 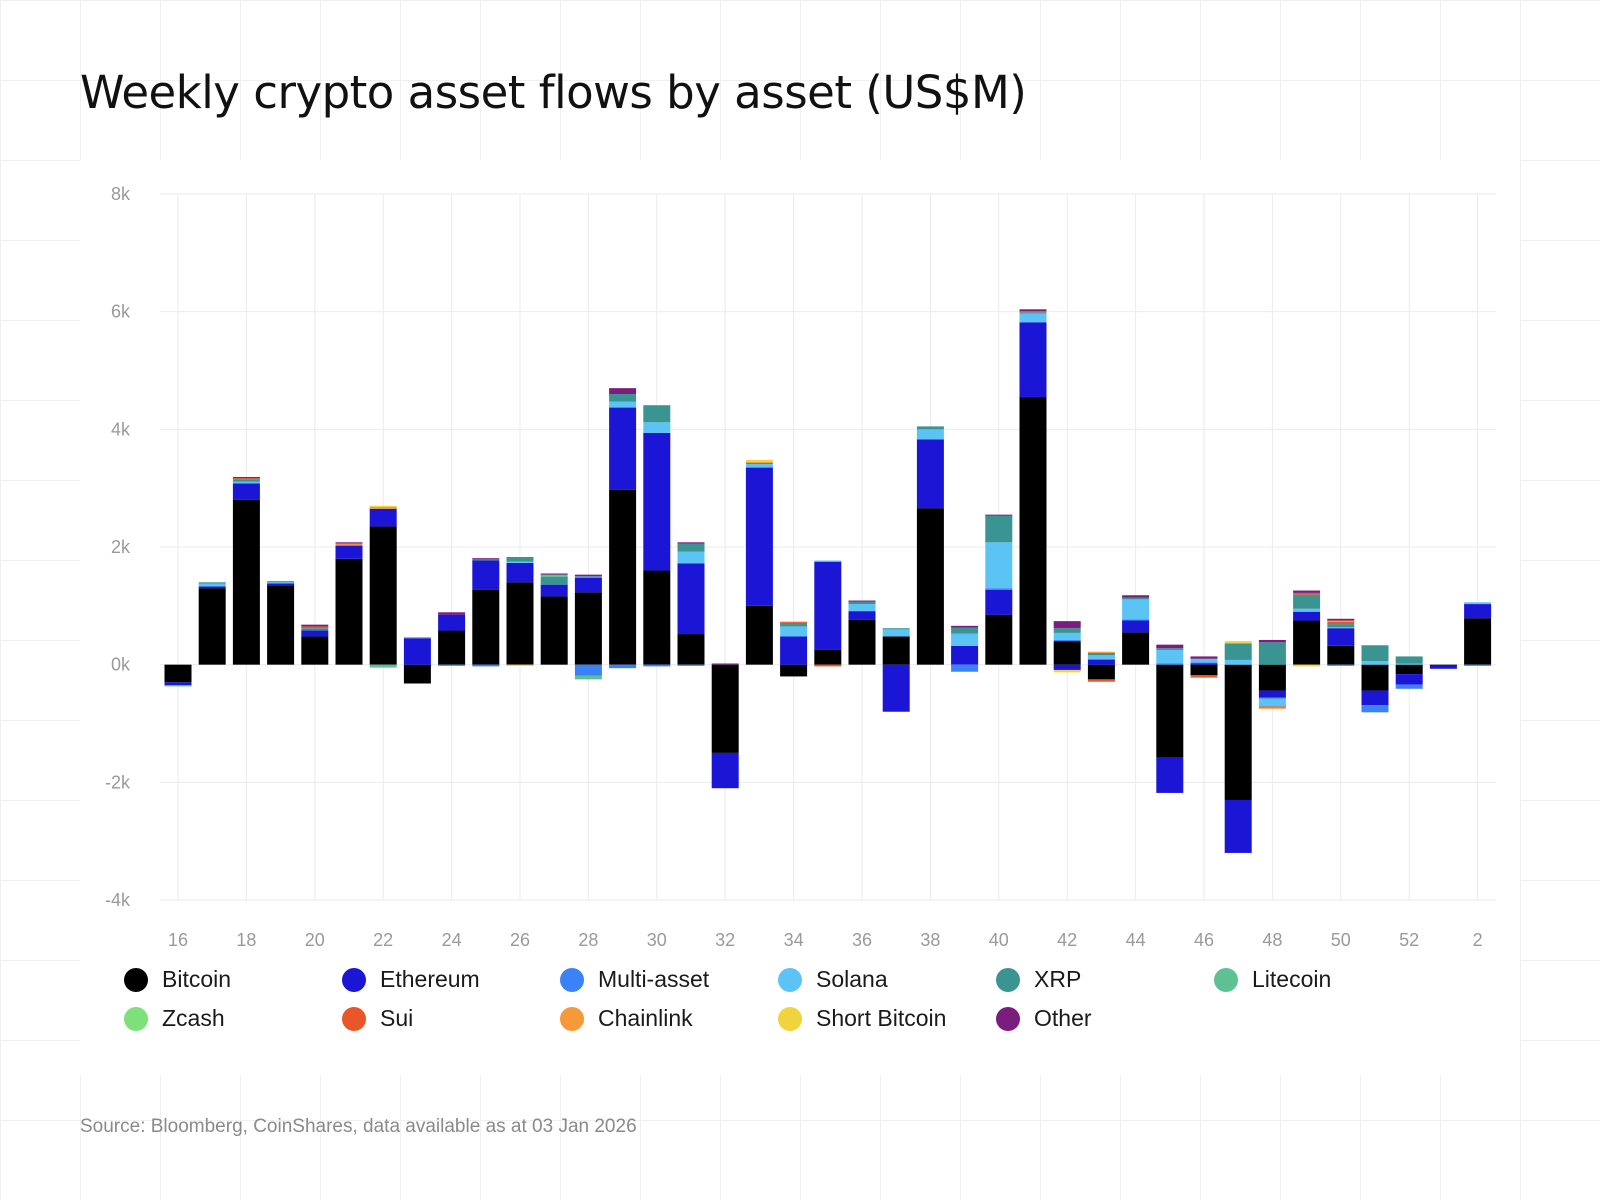 I want to click on x-tick-label: 2, so click(x=1478, y=940).